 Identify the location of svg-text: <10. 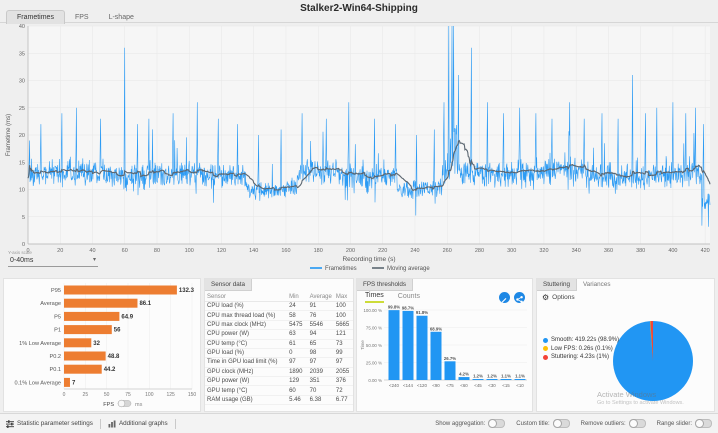
(520, 385).